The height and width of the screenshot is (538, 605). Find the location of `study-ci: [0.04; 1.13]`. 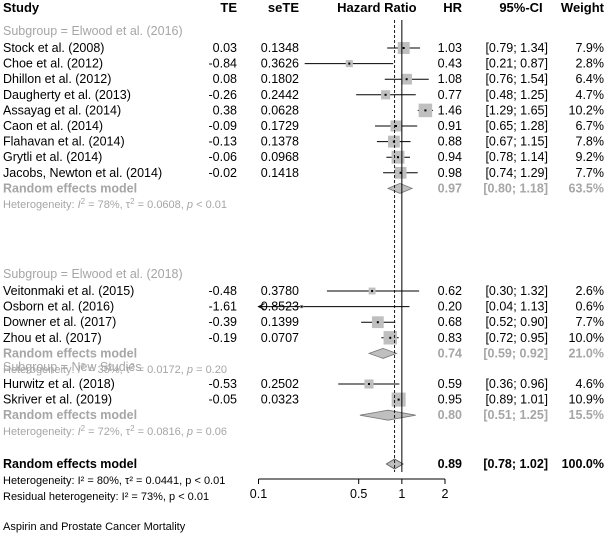

study-ci: [0.04; 1.13] is located at coordinates (516, 307).